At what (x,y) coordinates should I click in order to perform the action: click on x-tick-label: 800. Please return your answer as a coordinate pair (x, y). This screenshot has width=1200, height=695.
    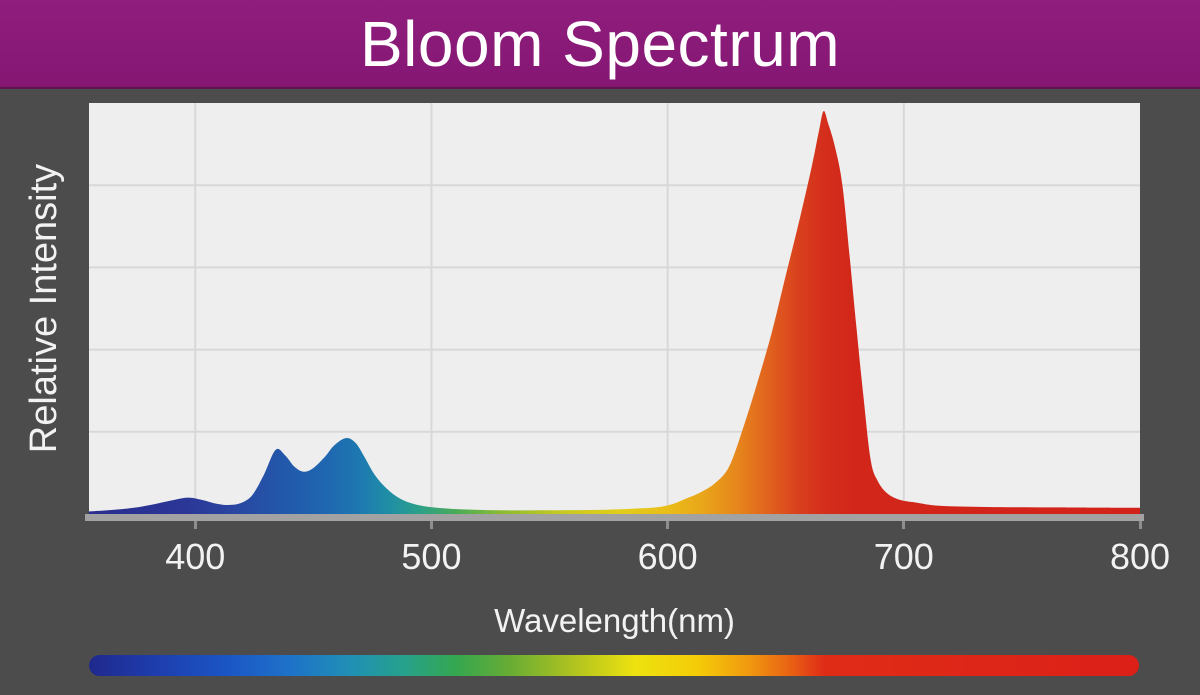
    Looking at the image, I should click on (1140, 556).